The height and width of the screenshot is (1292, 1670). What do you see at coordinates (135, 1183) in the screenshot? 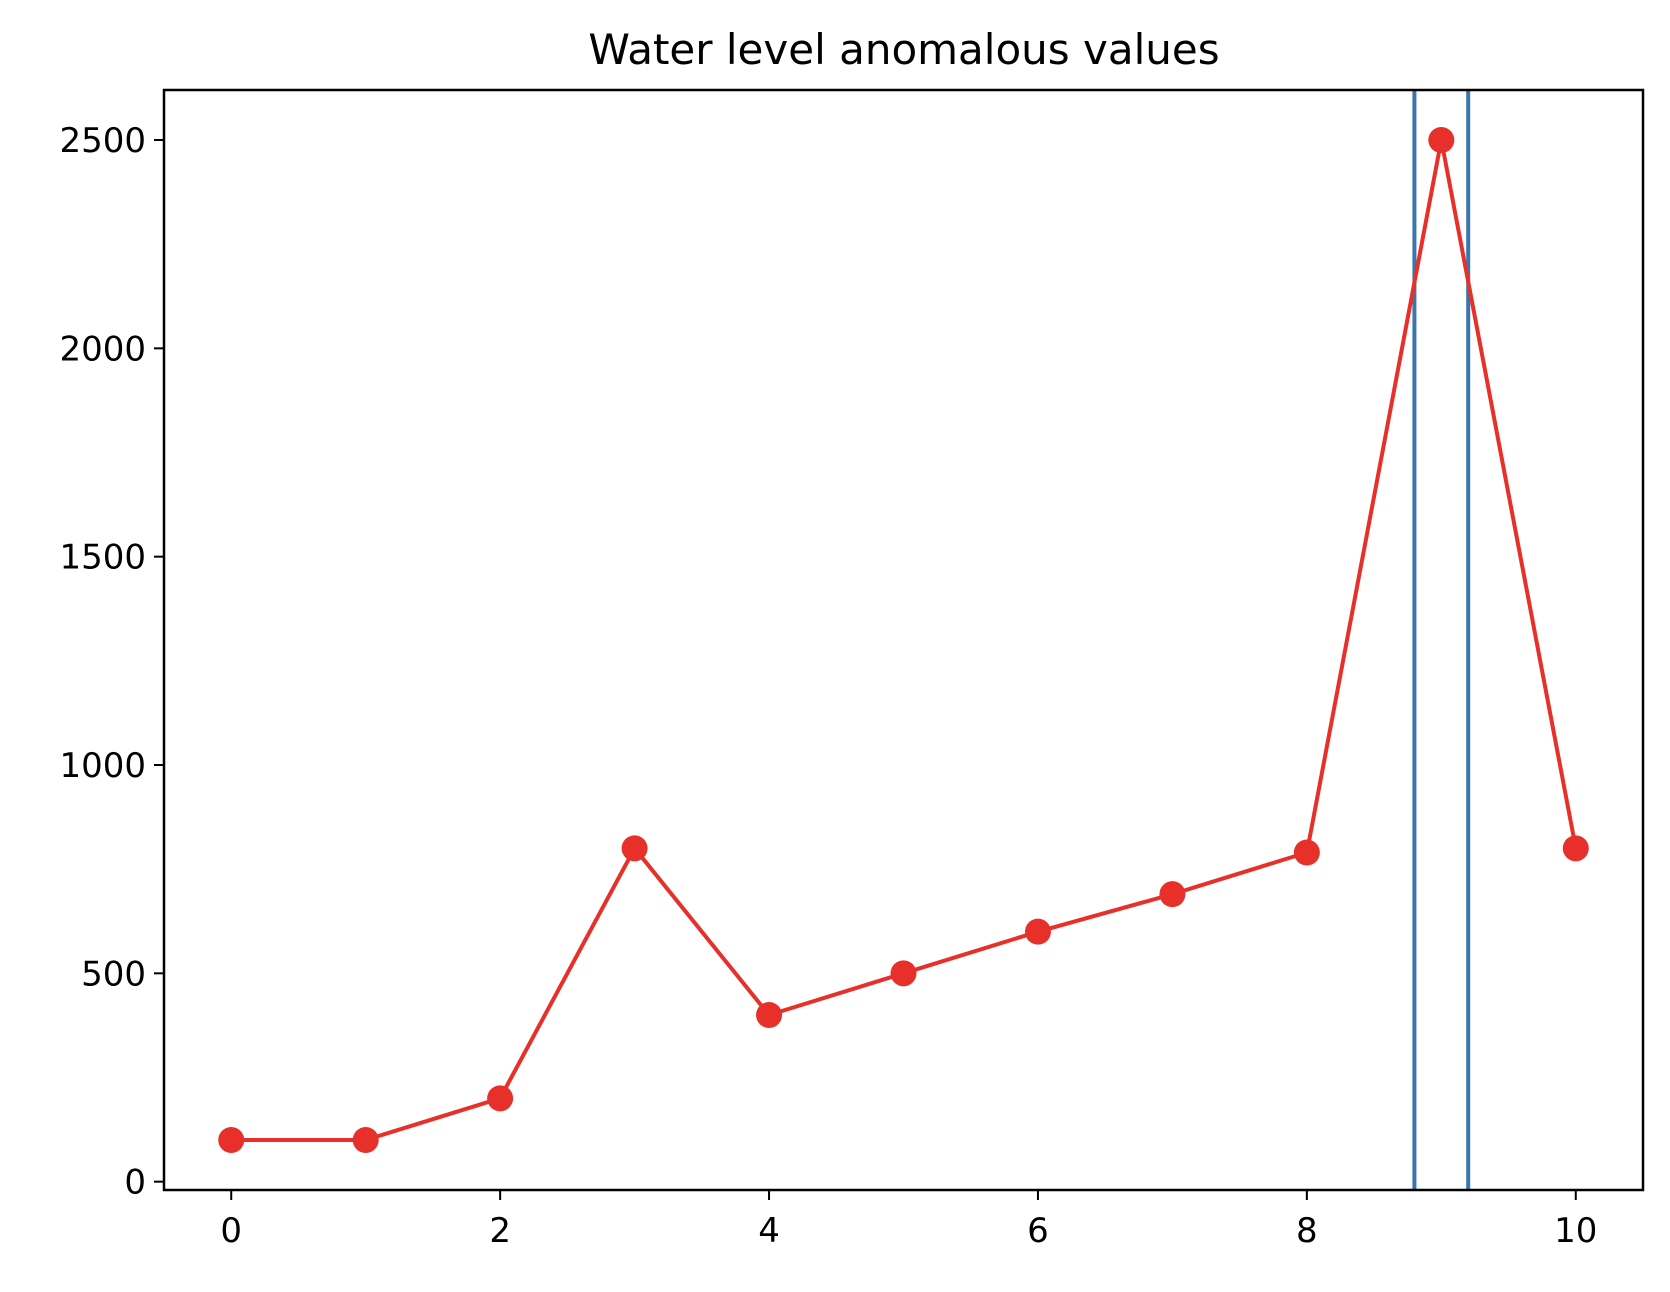
I see `y-tick-label-0: 0` at bounding box center [135, 1183].